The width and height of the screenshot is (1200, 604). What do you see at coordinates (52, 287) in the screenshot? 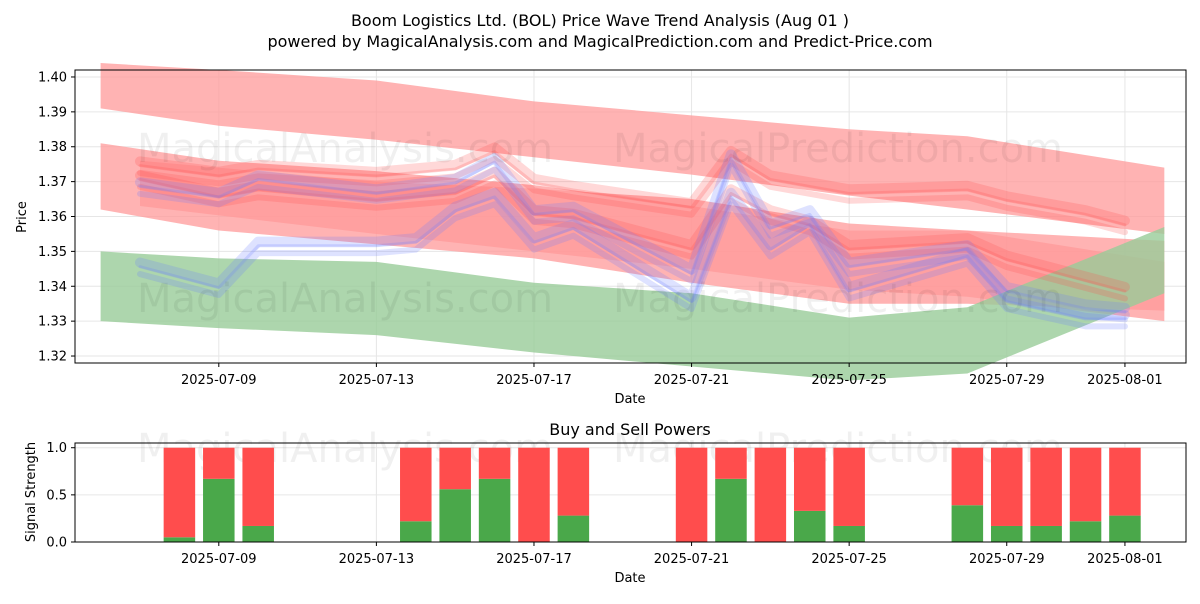
I see `price-y-tick-label: 1.34` at bounding box center [52, 287].